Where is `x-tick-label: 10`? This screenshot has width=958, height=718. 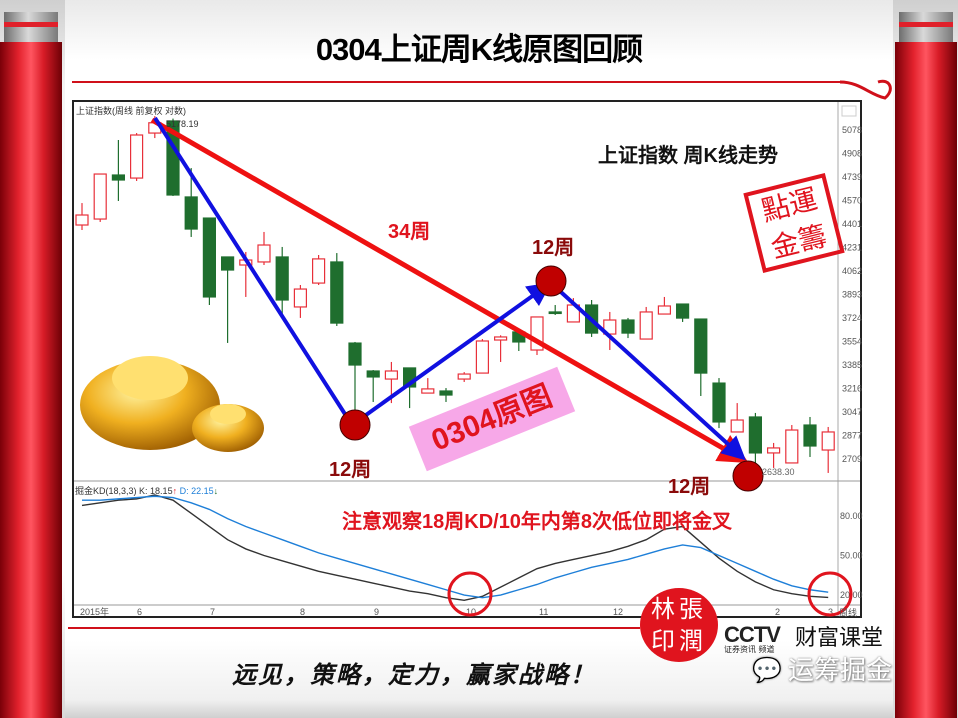
x-tick-label: 10 is located at coordinates (471, 612).